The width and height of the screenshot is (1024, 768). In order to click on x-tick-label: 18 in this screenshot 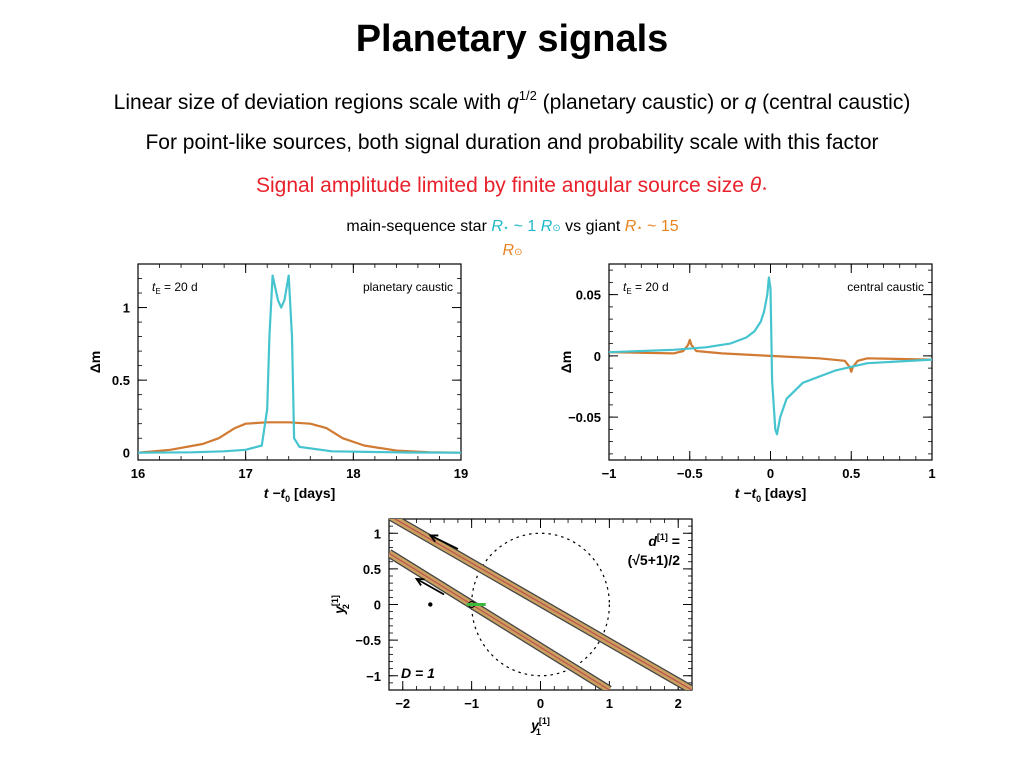, I will do `click(353, 473)`.